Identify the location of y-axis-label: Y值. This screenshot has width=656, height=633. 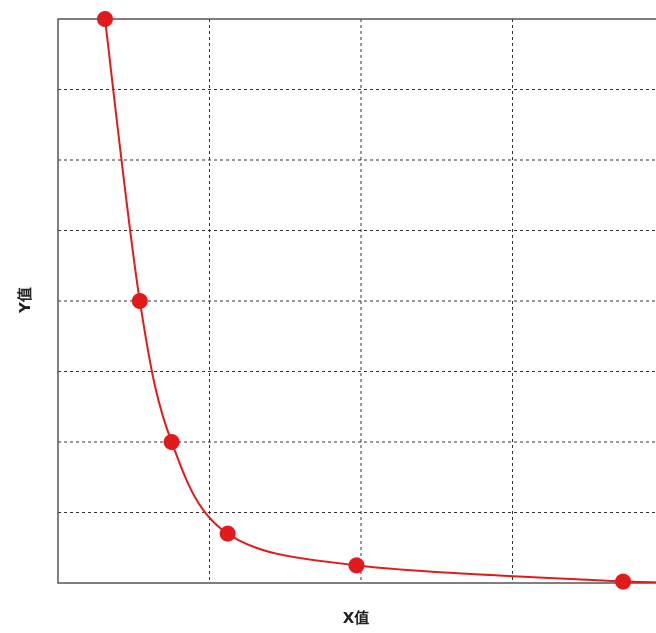
(25, 300).